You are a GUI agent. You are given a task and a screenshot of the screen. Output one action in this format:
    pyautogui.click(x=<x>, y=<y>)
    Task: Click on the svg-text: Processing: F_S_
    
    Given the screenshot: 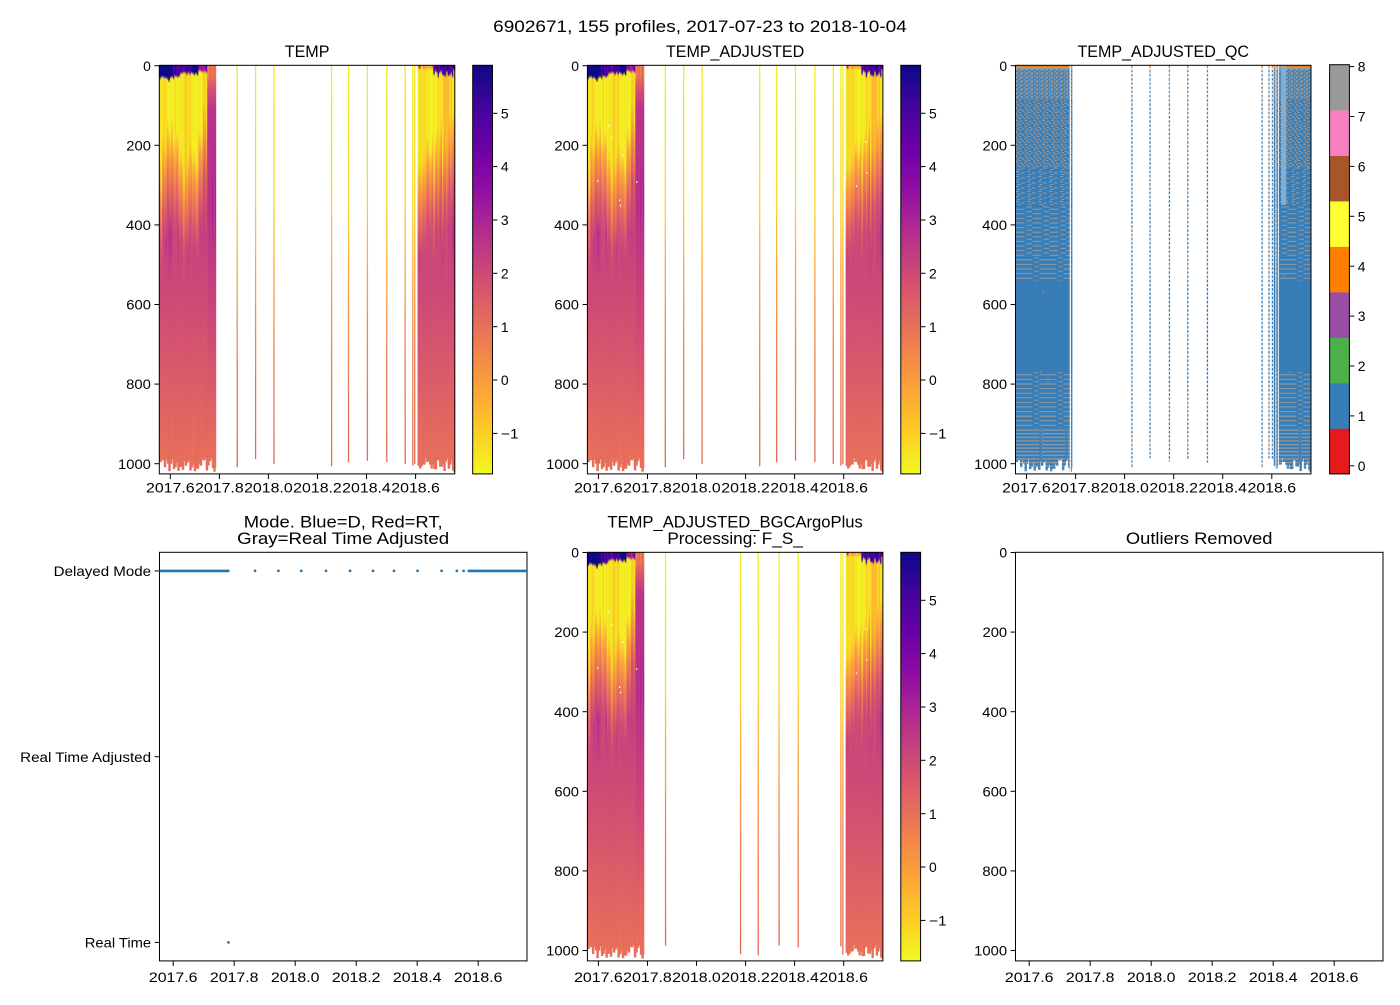 What is the action you would take?
    pyautogui.click(x=735, y=538)
    